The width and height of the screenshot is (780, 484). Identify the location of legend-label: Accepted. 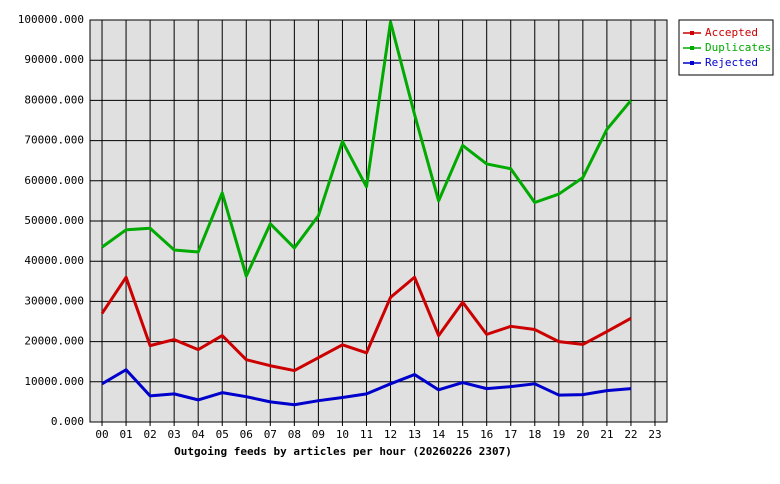
(731, 32).